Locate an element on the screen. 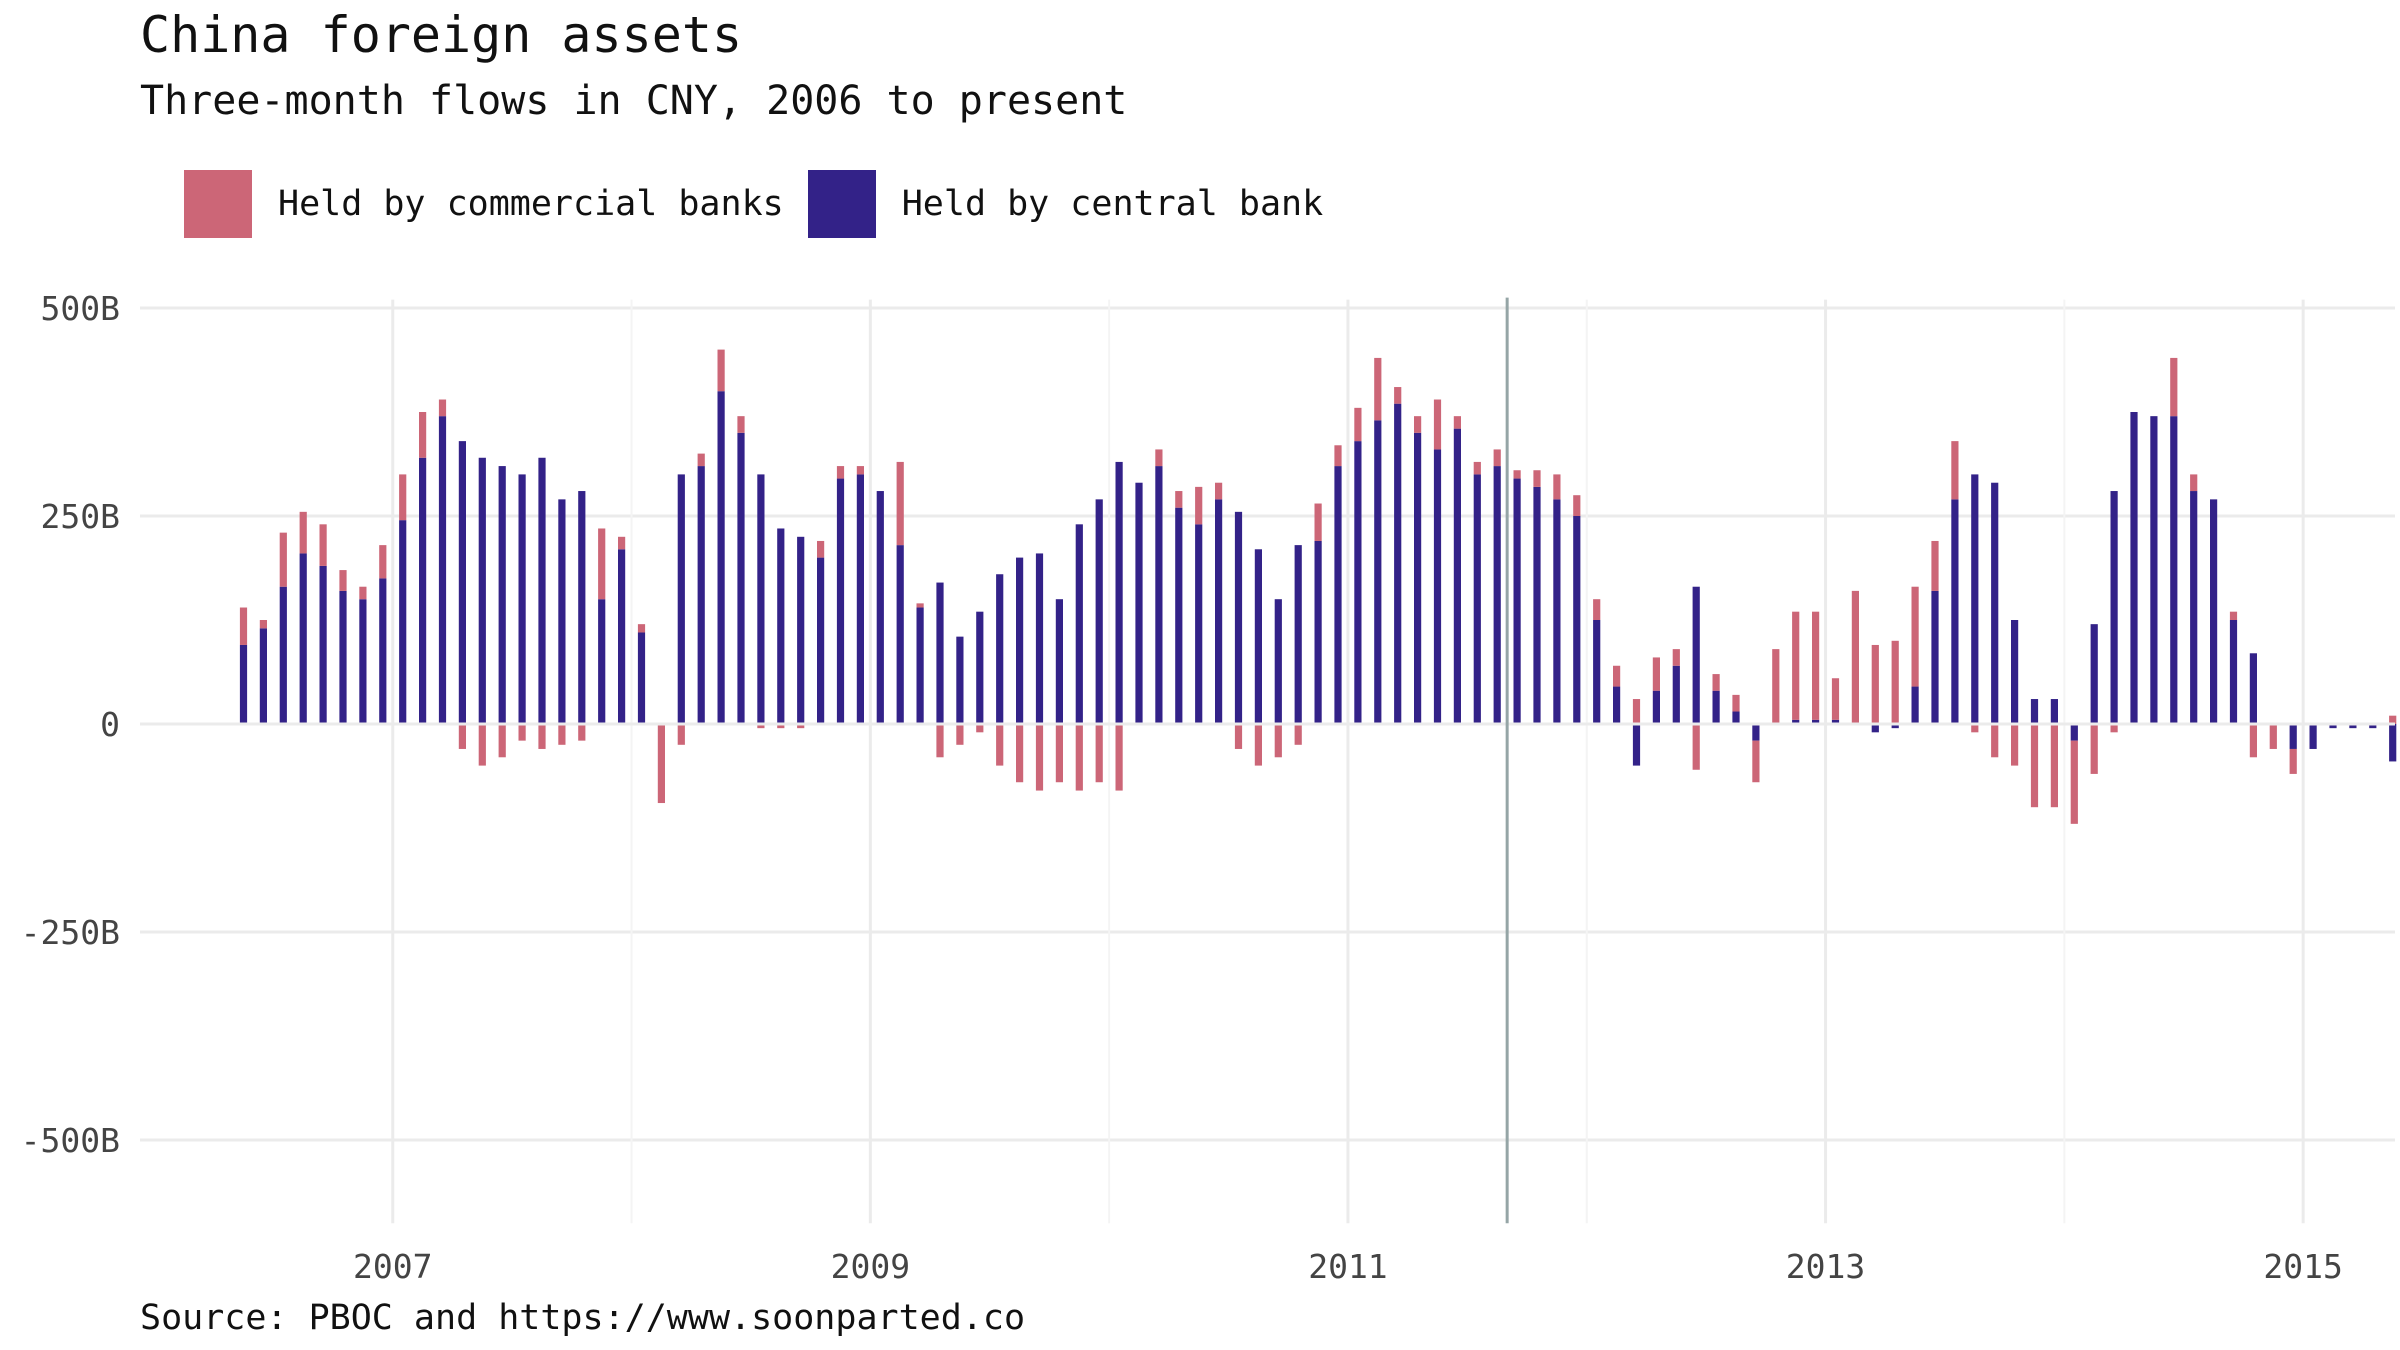  legend-item-central-bank: Held by central bank is located at coordinates (1065, 204).